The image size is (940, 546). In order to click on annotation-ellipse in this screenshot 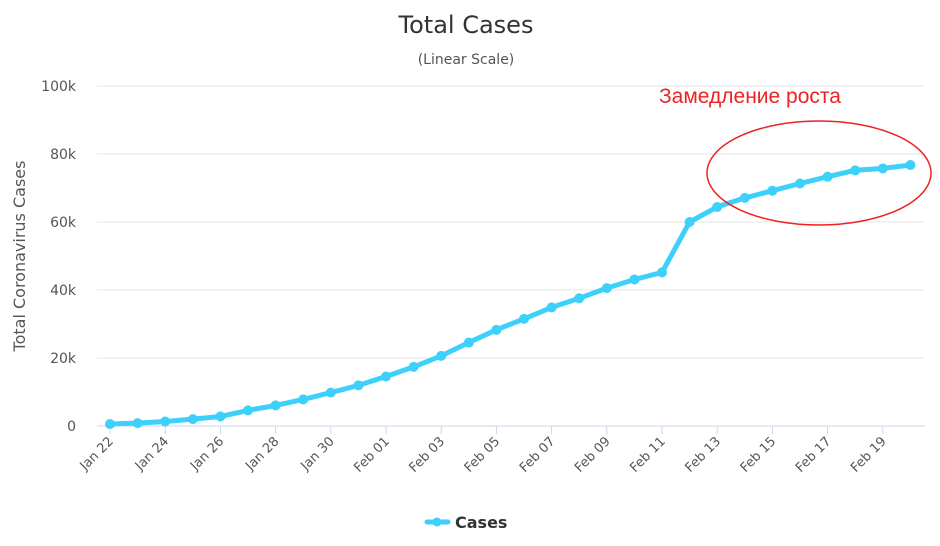, I will do `click(819, 173)`.